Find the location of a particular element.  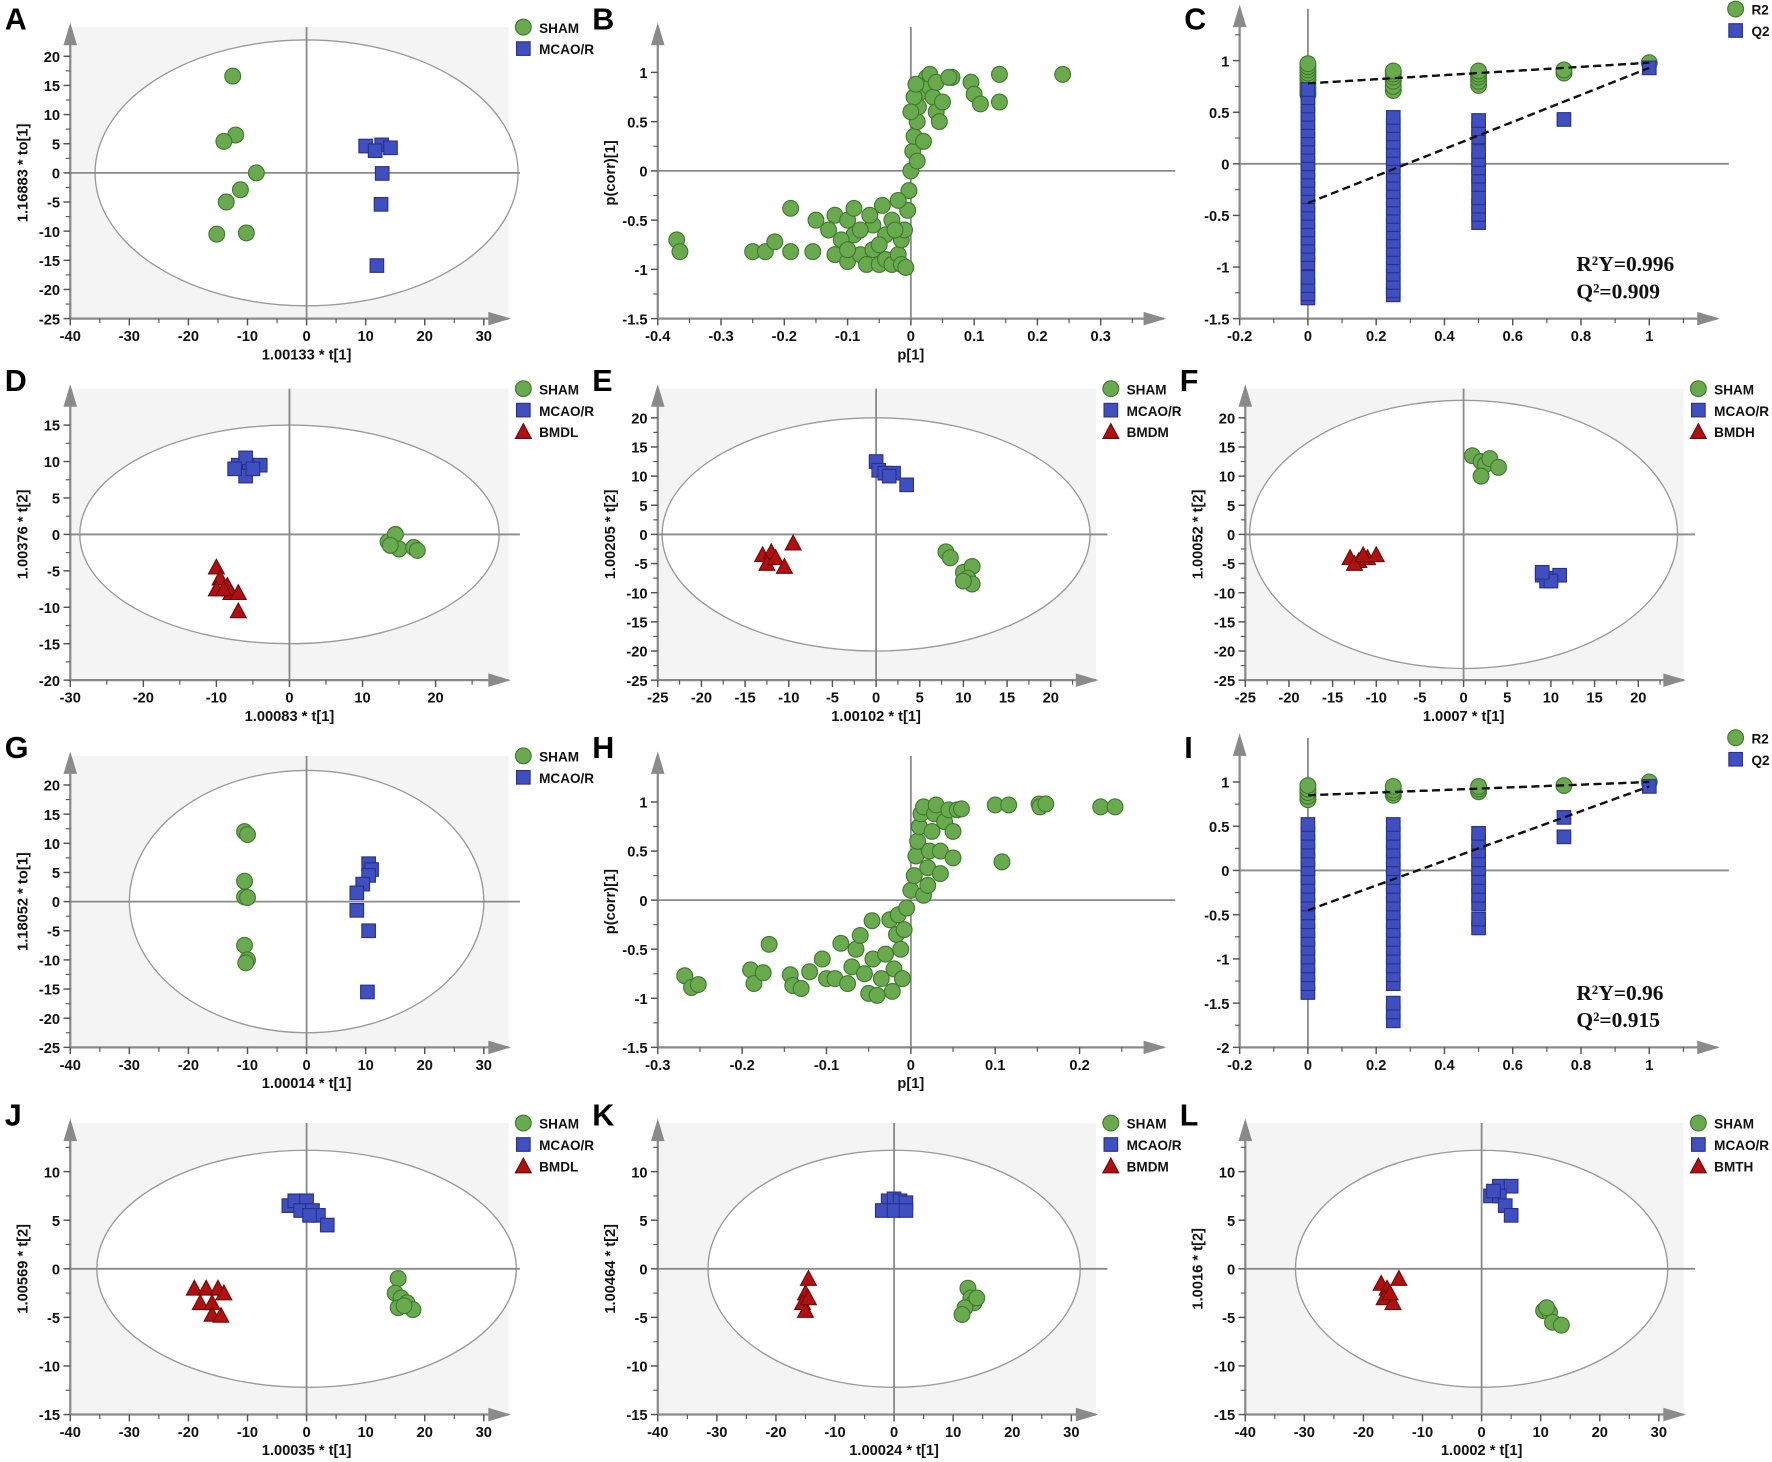

y-tick-label: -2 is located at coordinates (1222, 1049).